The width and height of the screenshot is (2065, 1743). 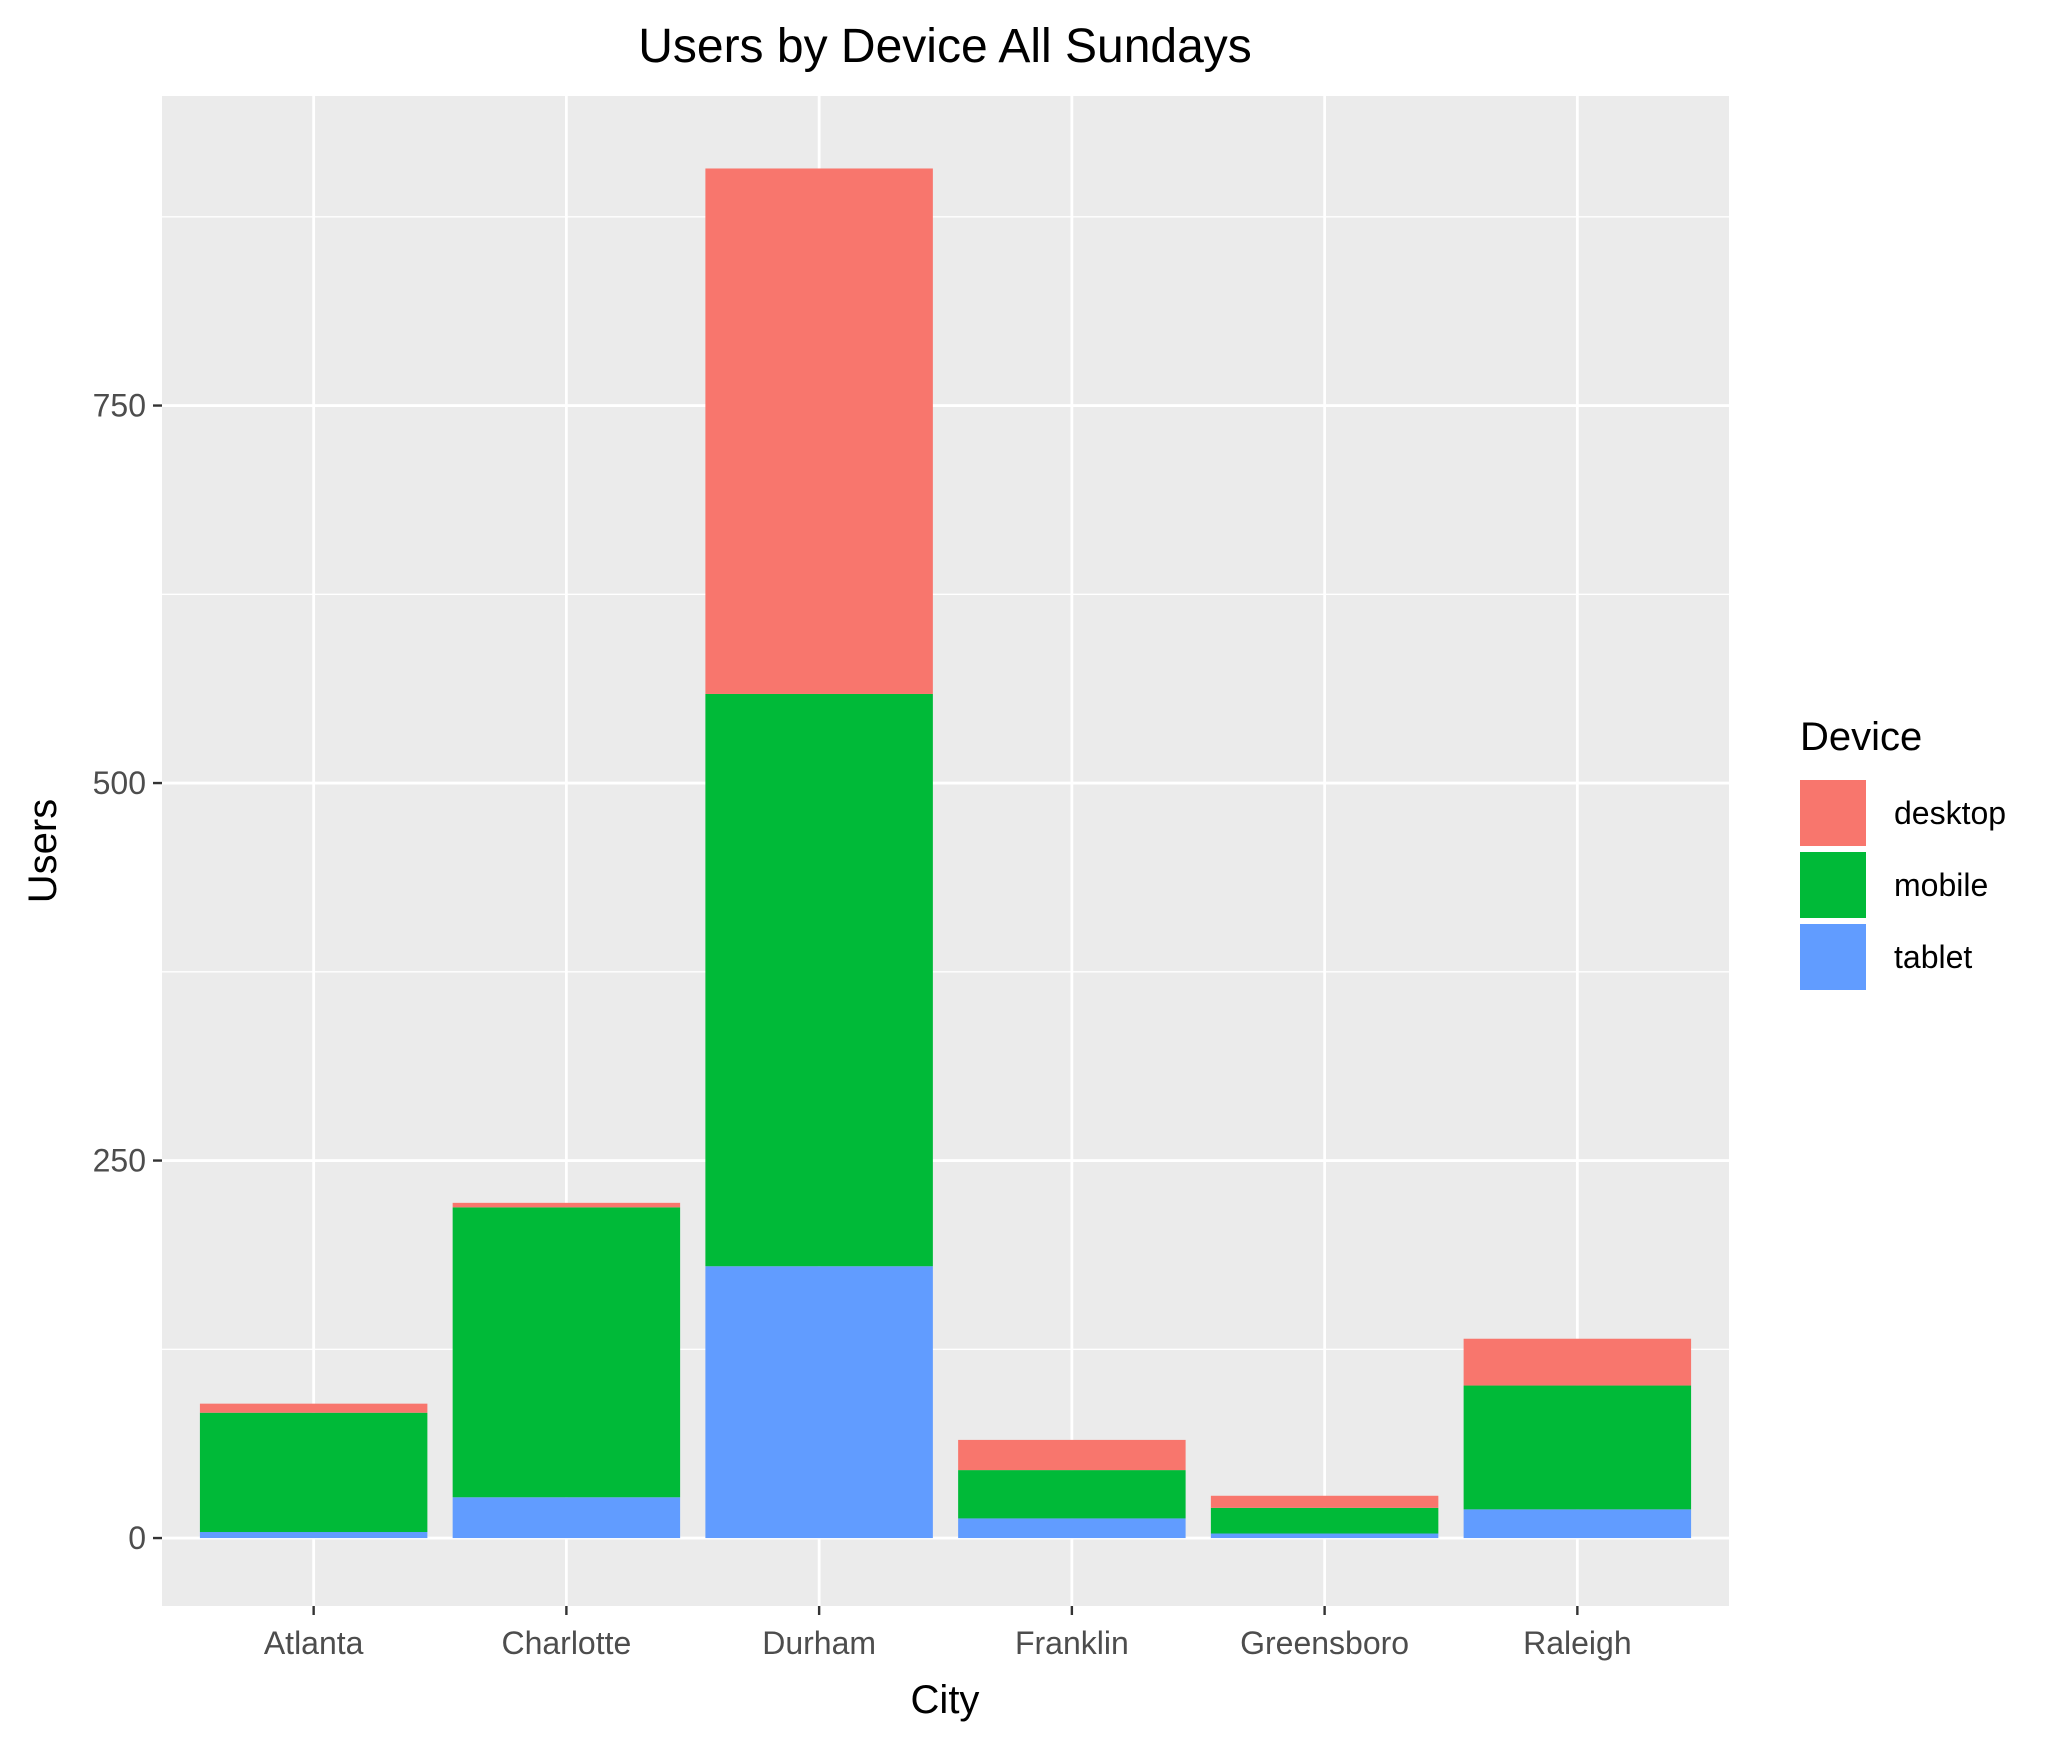 I want to click on bar-mobile-greensboro, so click(x=1324, y=1520).